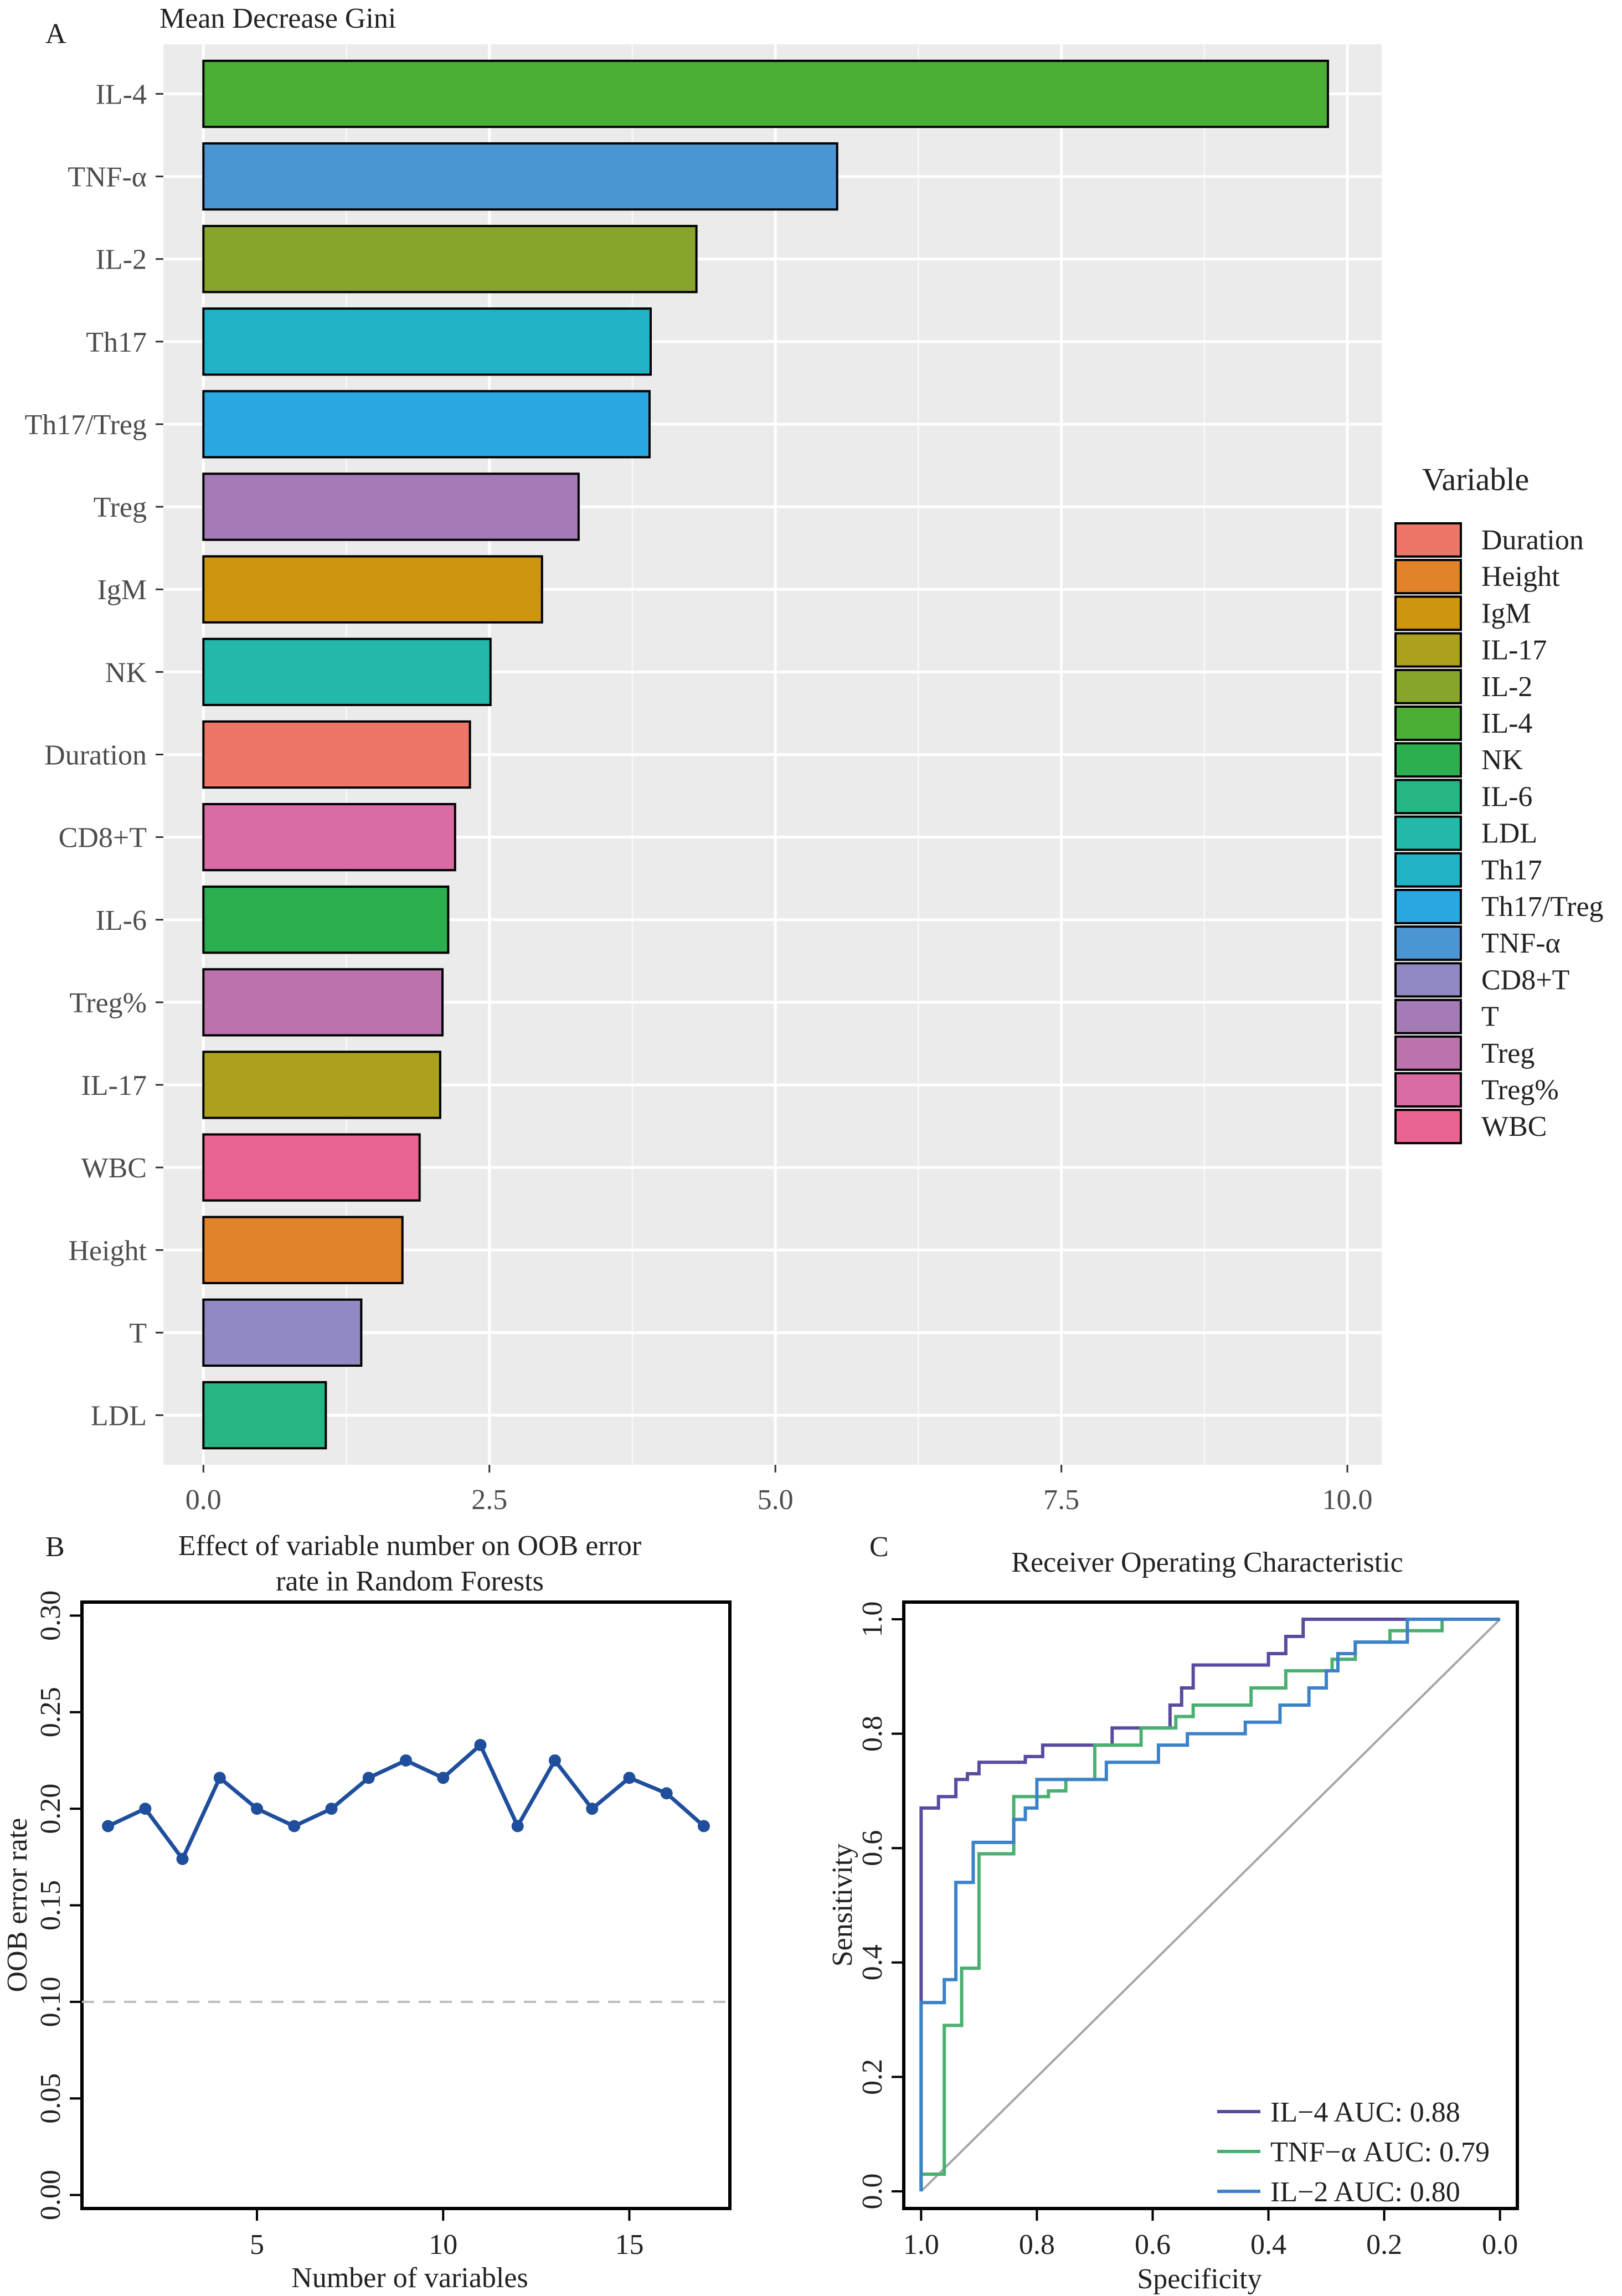 This screenshot has height=2296, width=1622. Describe the element at coordinates (1207, 1562) in the screenshot. I see `panel-c-title: Receiver Operating Characteristic` at that location.